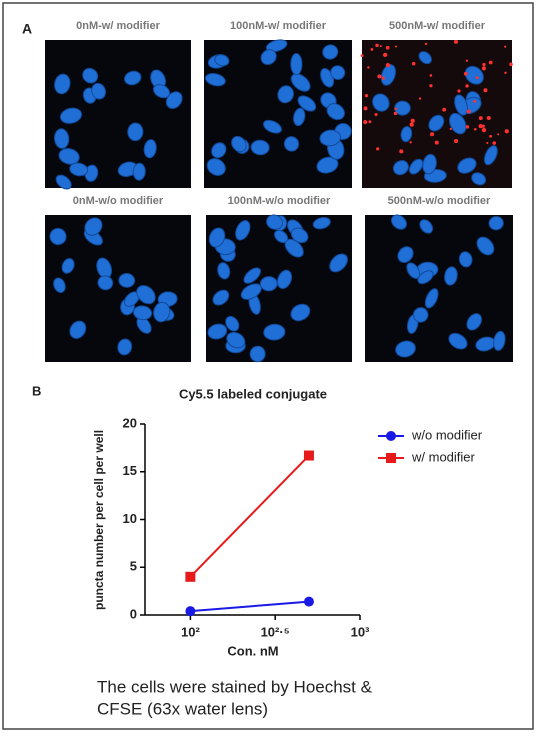  I want to click on y-tick-label: 15, so click(130, 470).